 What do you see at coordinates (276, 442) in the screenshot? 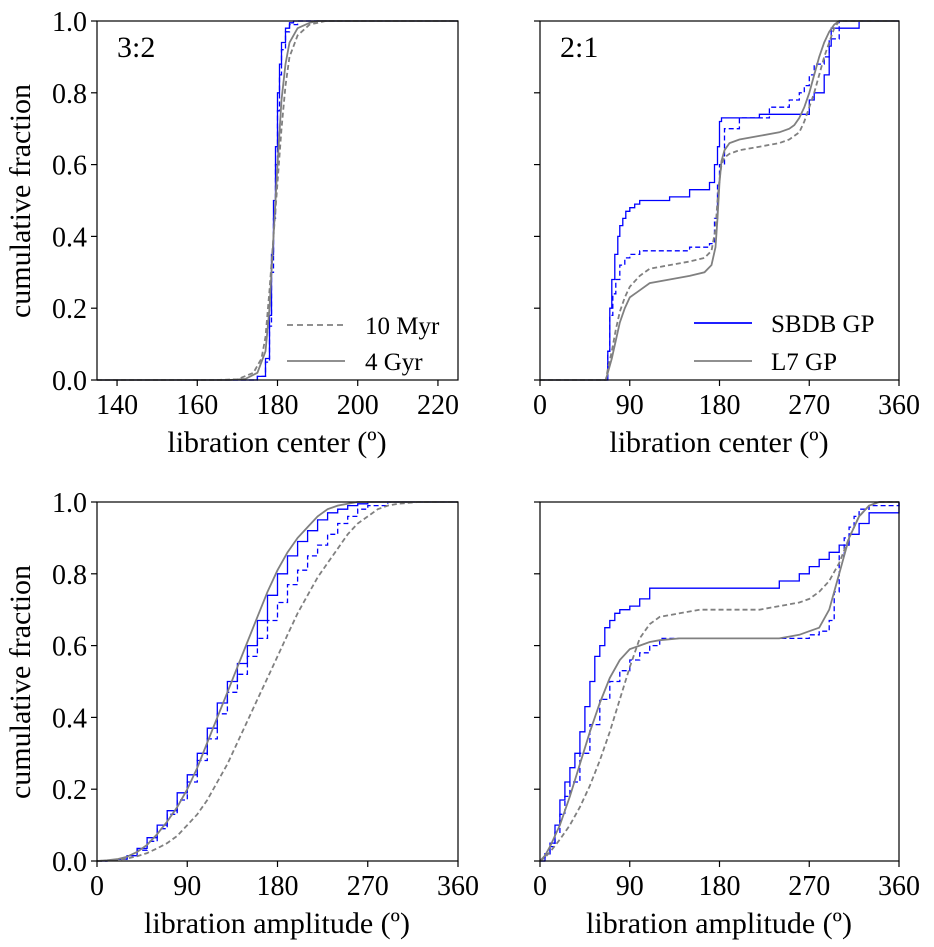
I see `x-axis-label-top-left: libration center (º)` at bounding box center [276, 442].